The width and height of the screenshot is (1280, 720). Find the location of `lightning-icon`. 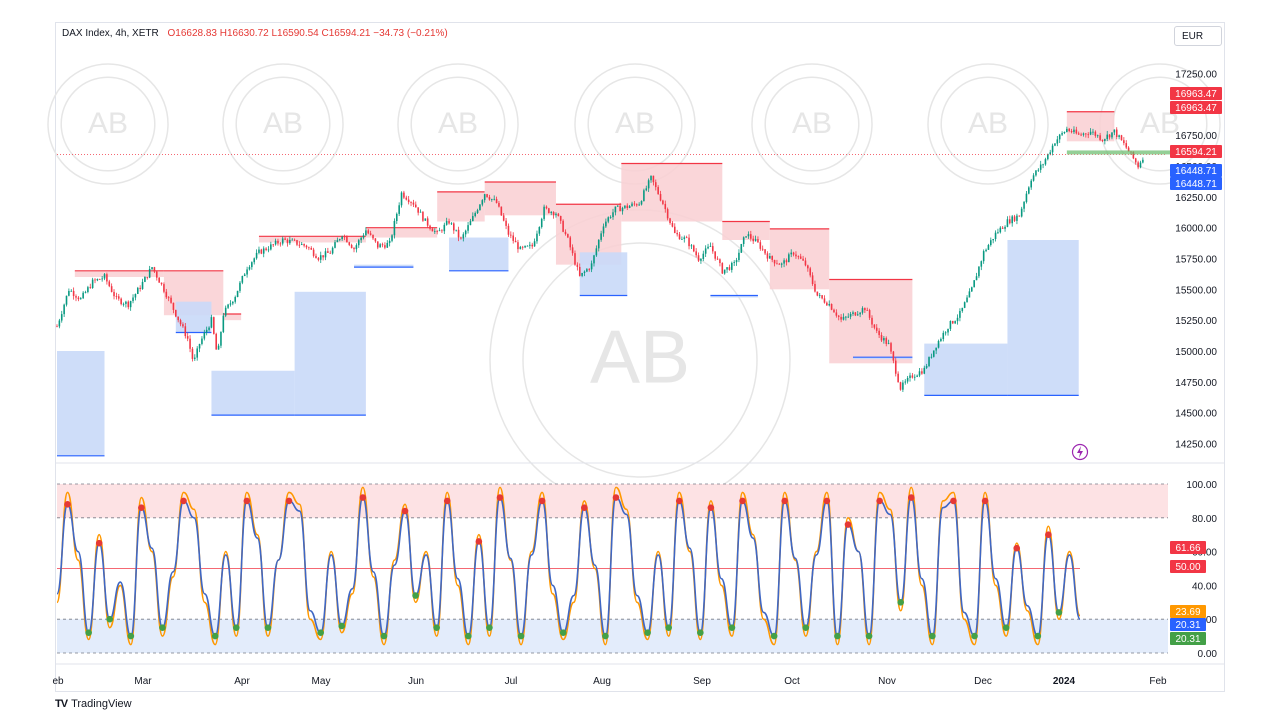

lightning-icon is located at coordinates (1080, 452).